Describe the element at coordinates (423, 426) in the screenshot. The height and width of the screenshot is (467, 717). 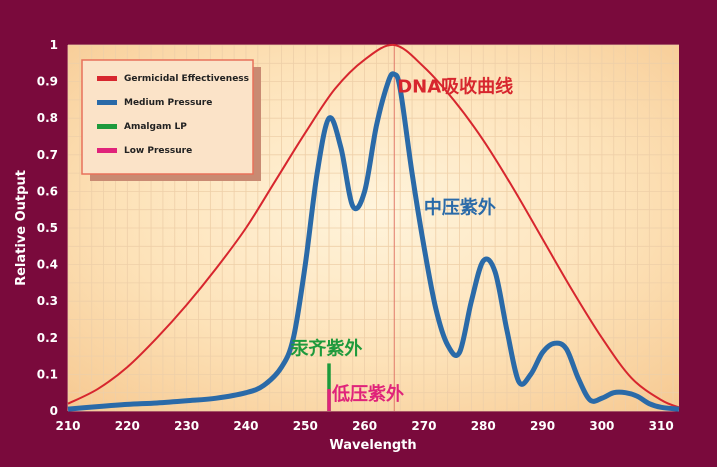
I see `x-tick-label: 270` at that location.